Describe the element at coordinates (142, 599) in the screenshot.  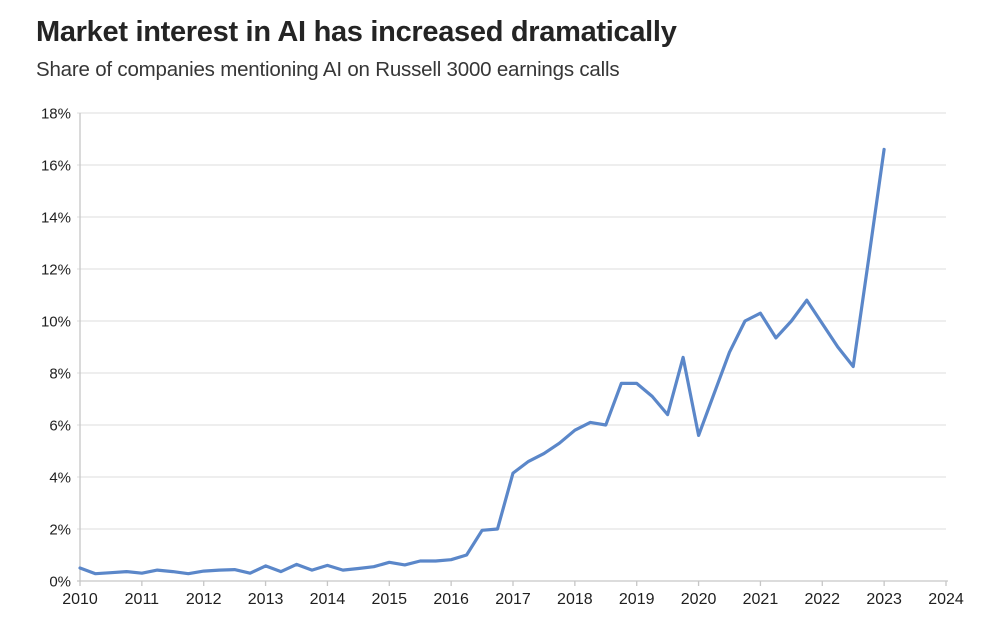
I see `x-axis-label: 2011` at that location.